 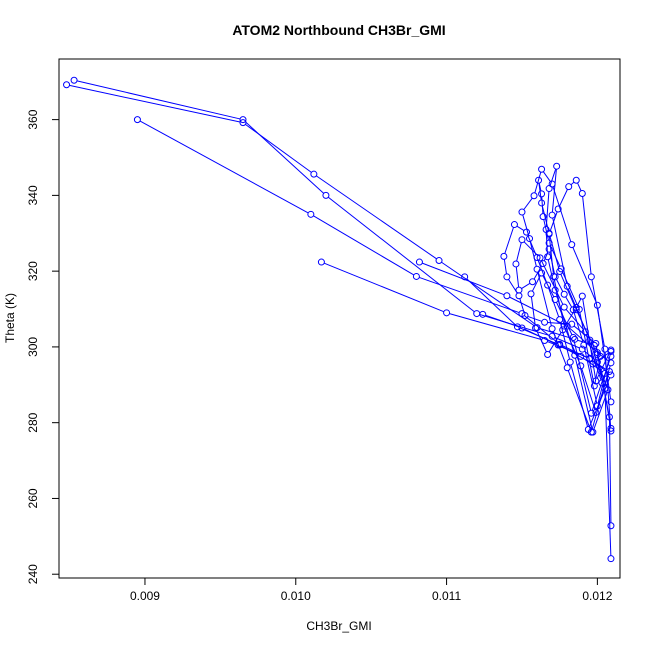 I want to click on chart-title: ATOM2 Northbound CH3Br_GMI, so click(x=338, y=30).